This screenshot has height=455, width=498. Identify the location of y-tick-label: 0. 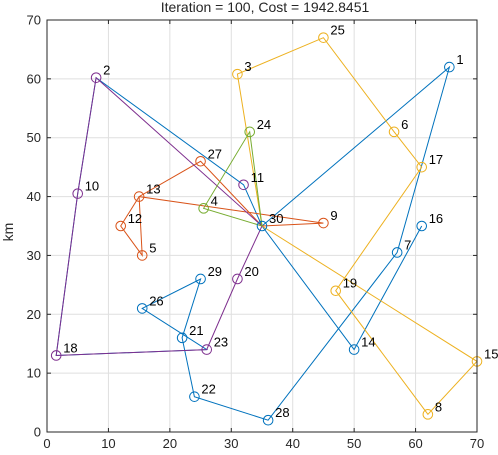
(37, 432).